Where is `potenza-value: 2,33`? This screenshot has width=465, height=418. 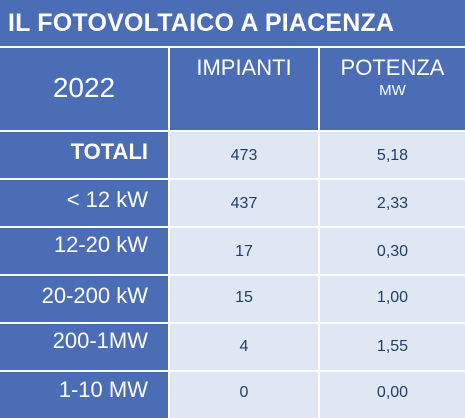
potenza-value: 2,33 is located at coordinates (392, 203).